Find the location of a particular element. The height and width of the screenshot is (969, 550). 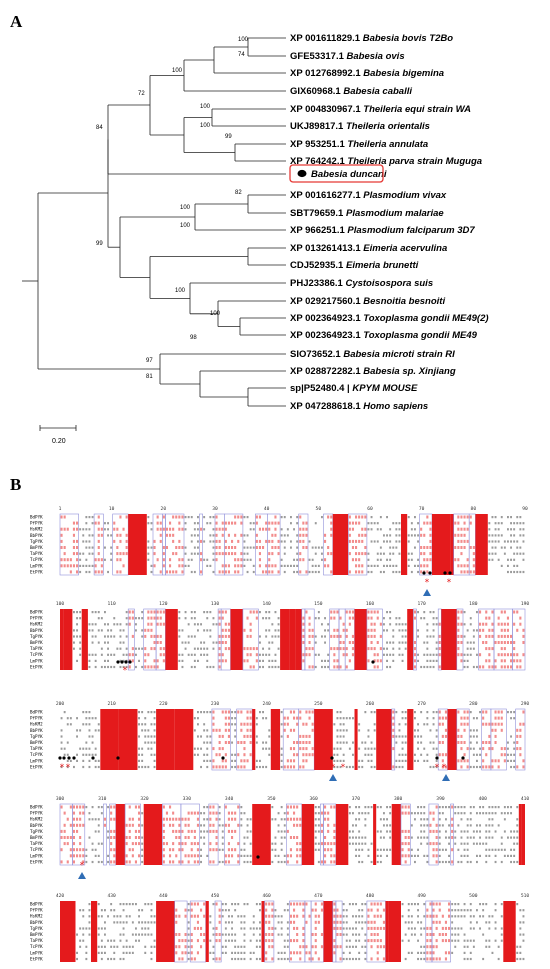

position-tick: 200 is located at coordinates (60, 704).